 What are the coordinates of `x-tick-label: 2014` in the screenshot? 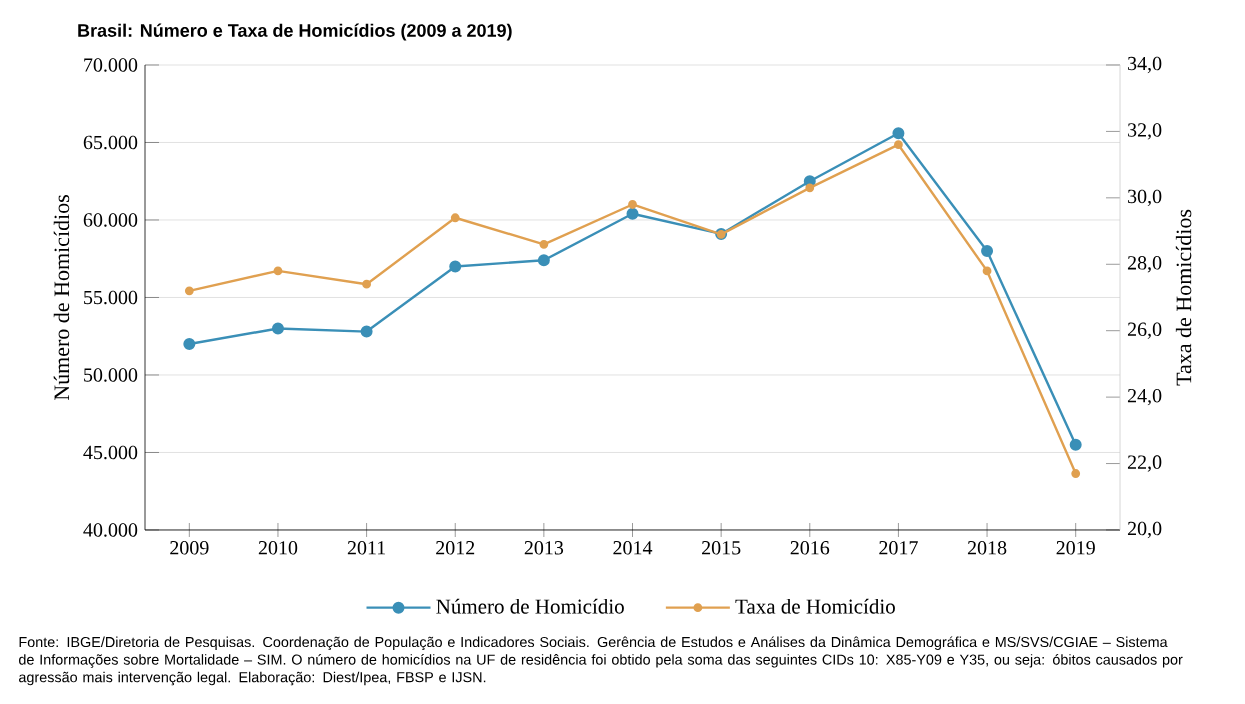 It's located at (633, 548).